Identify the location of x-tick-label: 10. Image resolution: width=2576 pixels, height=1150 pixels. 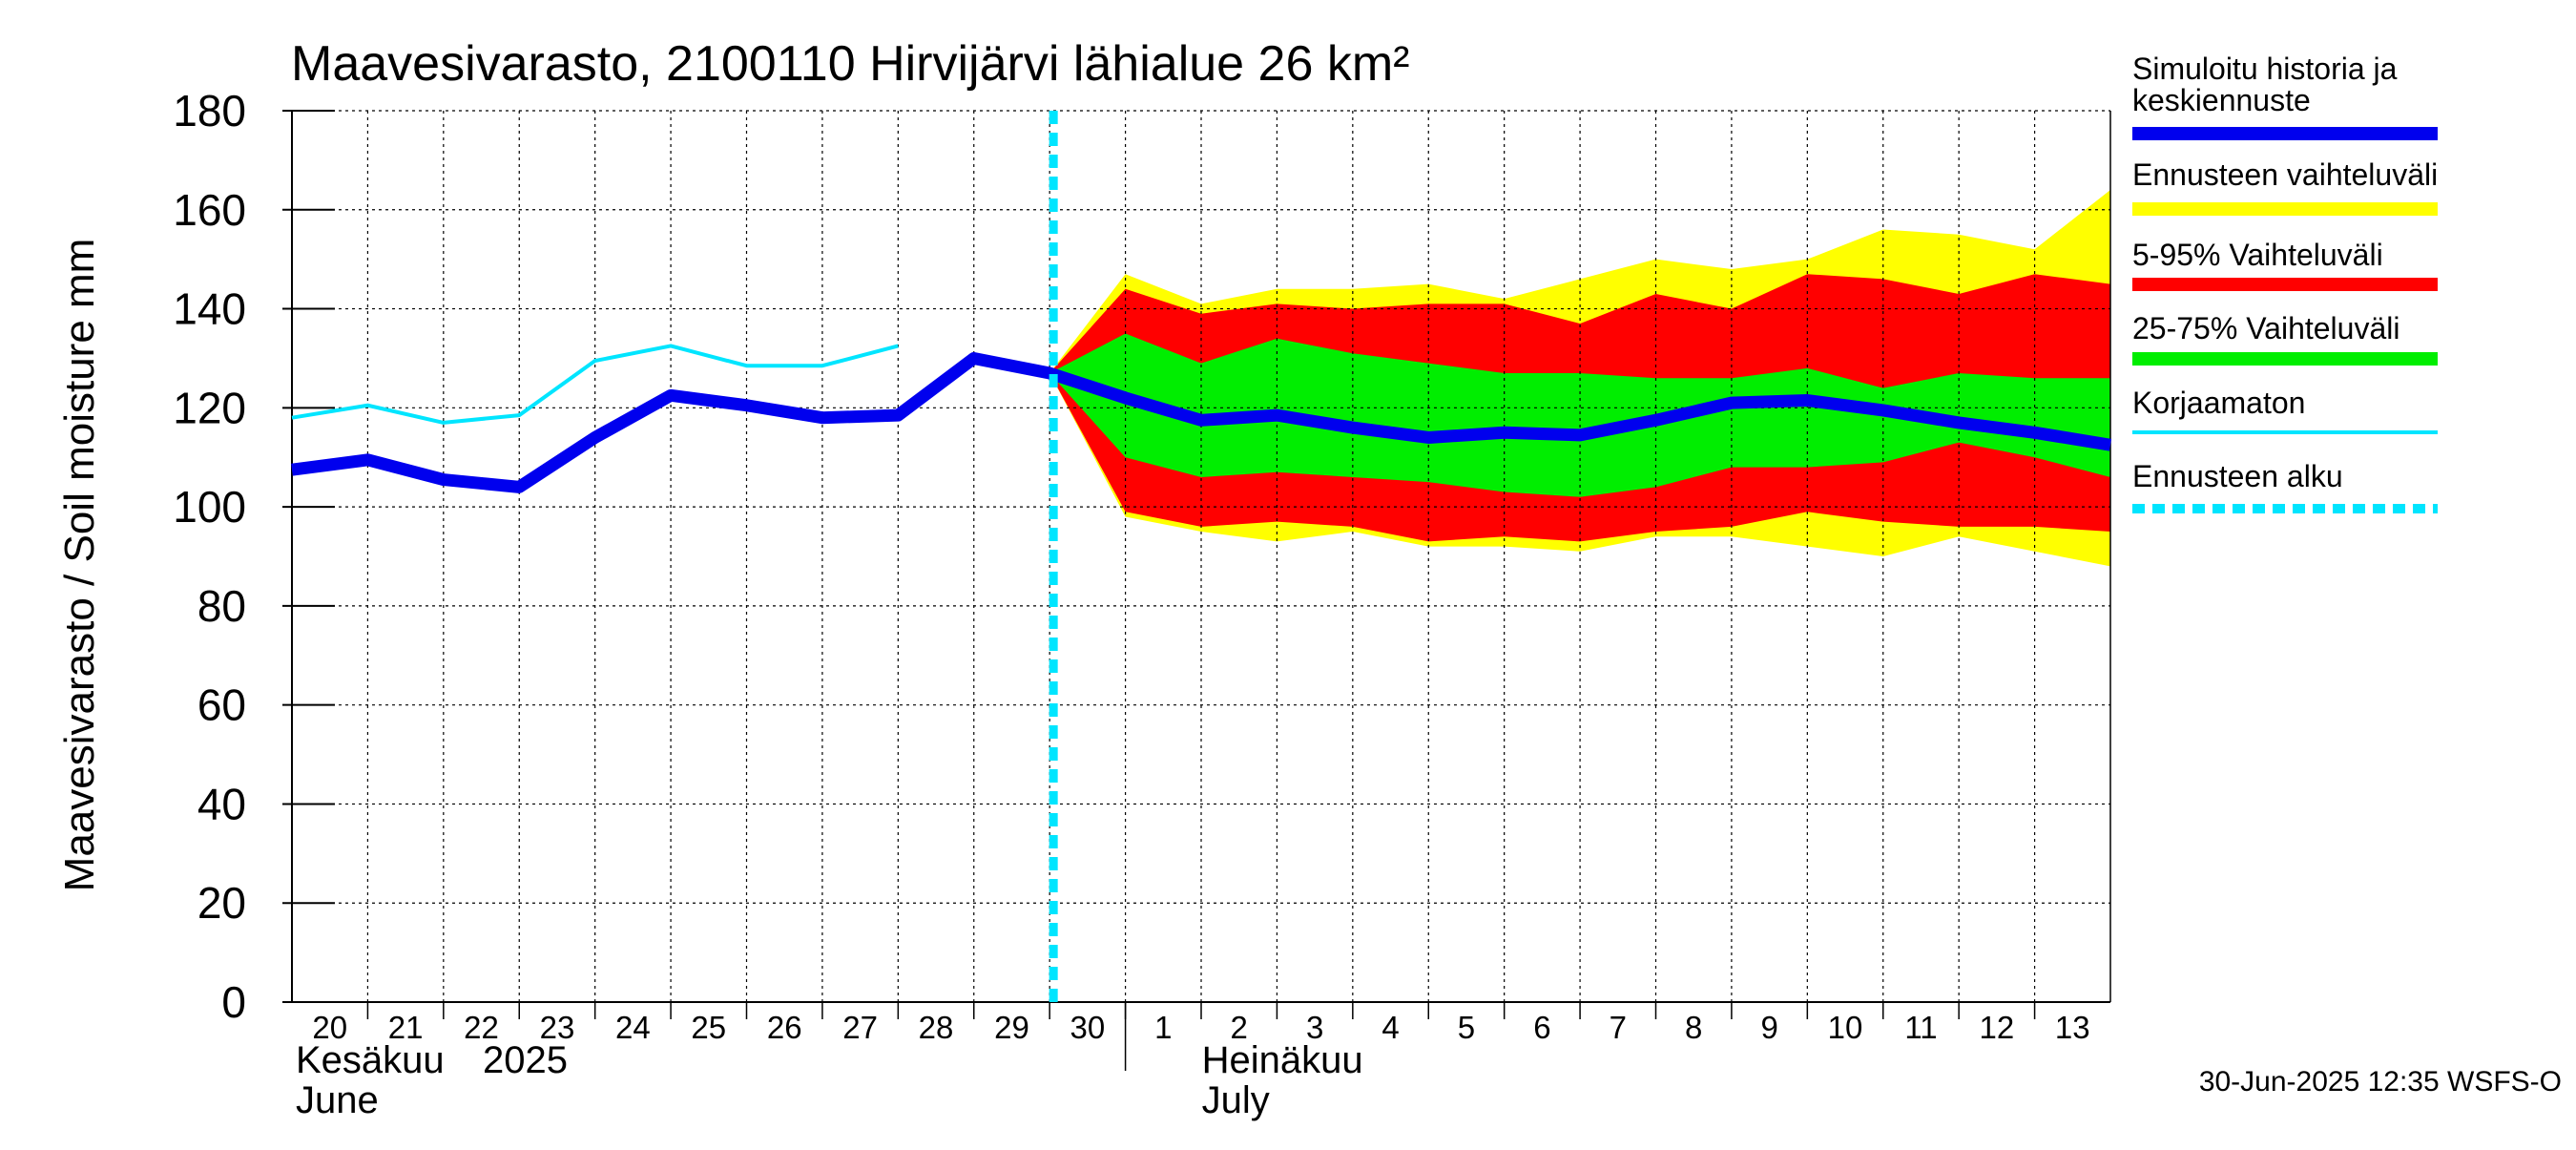
(1845, 1027).